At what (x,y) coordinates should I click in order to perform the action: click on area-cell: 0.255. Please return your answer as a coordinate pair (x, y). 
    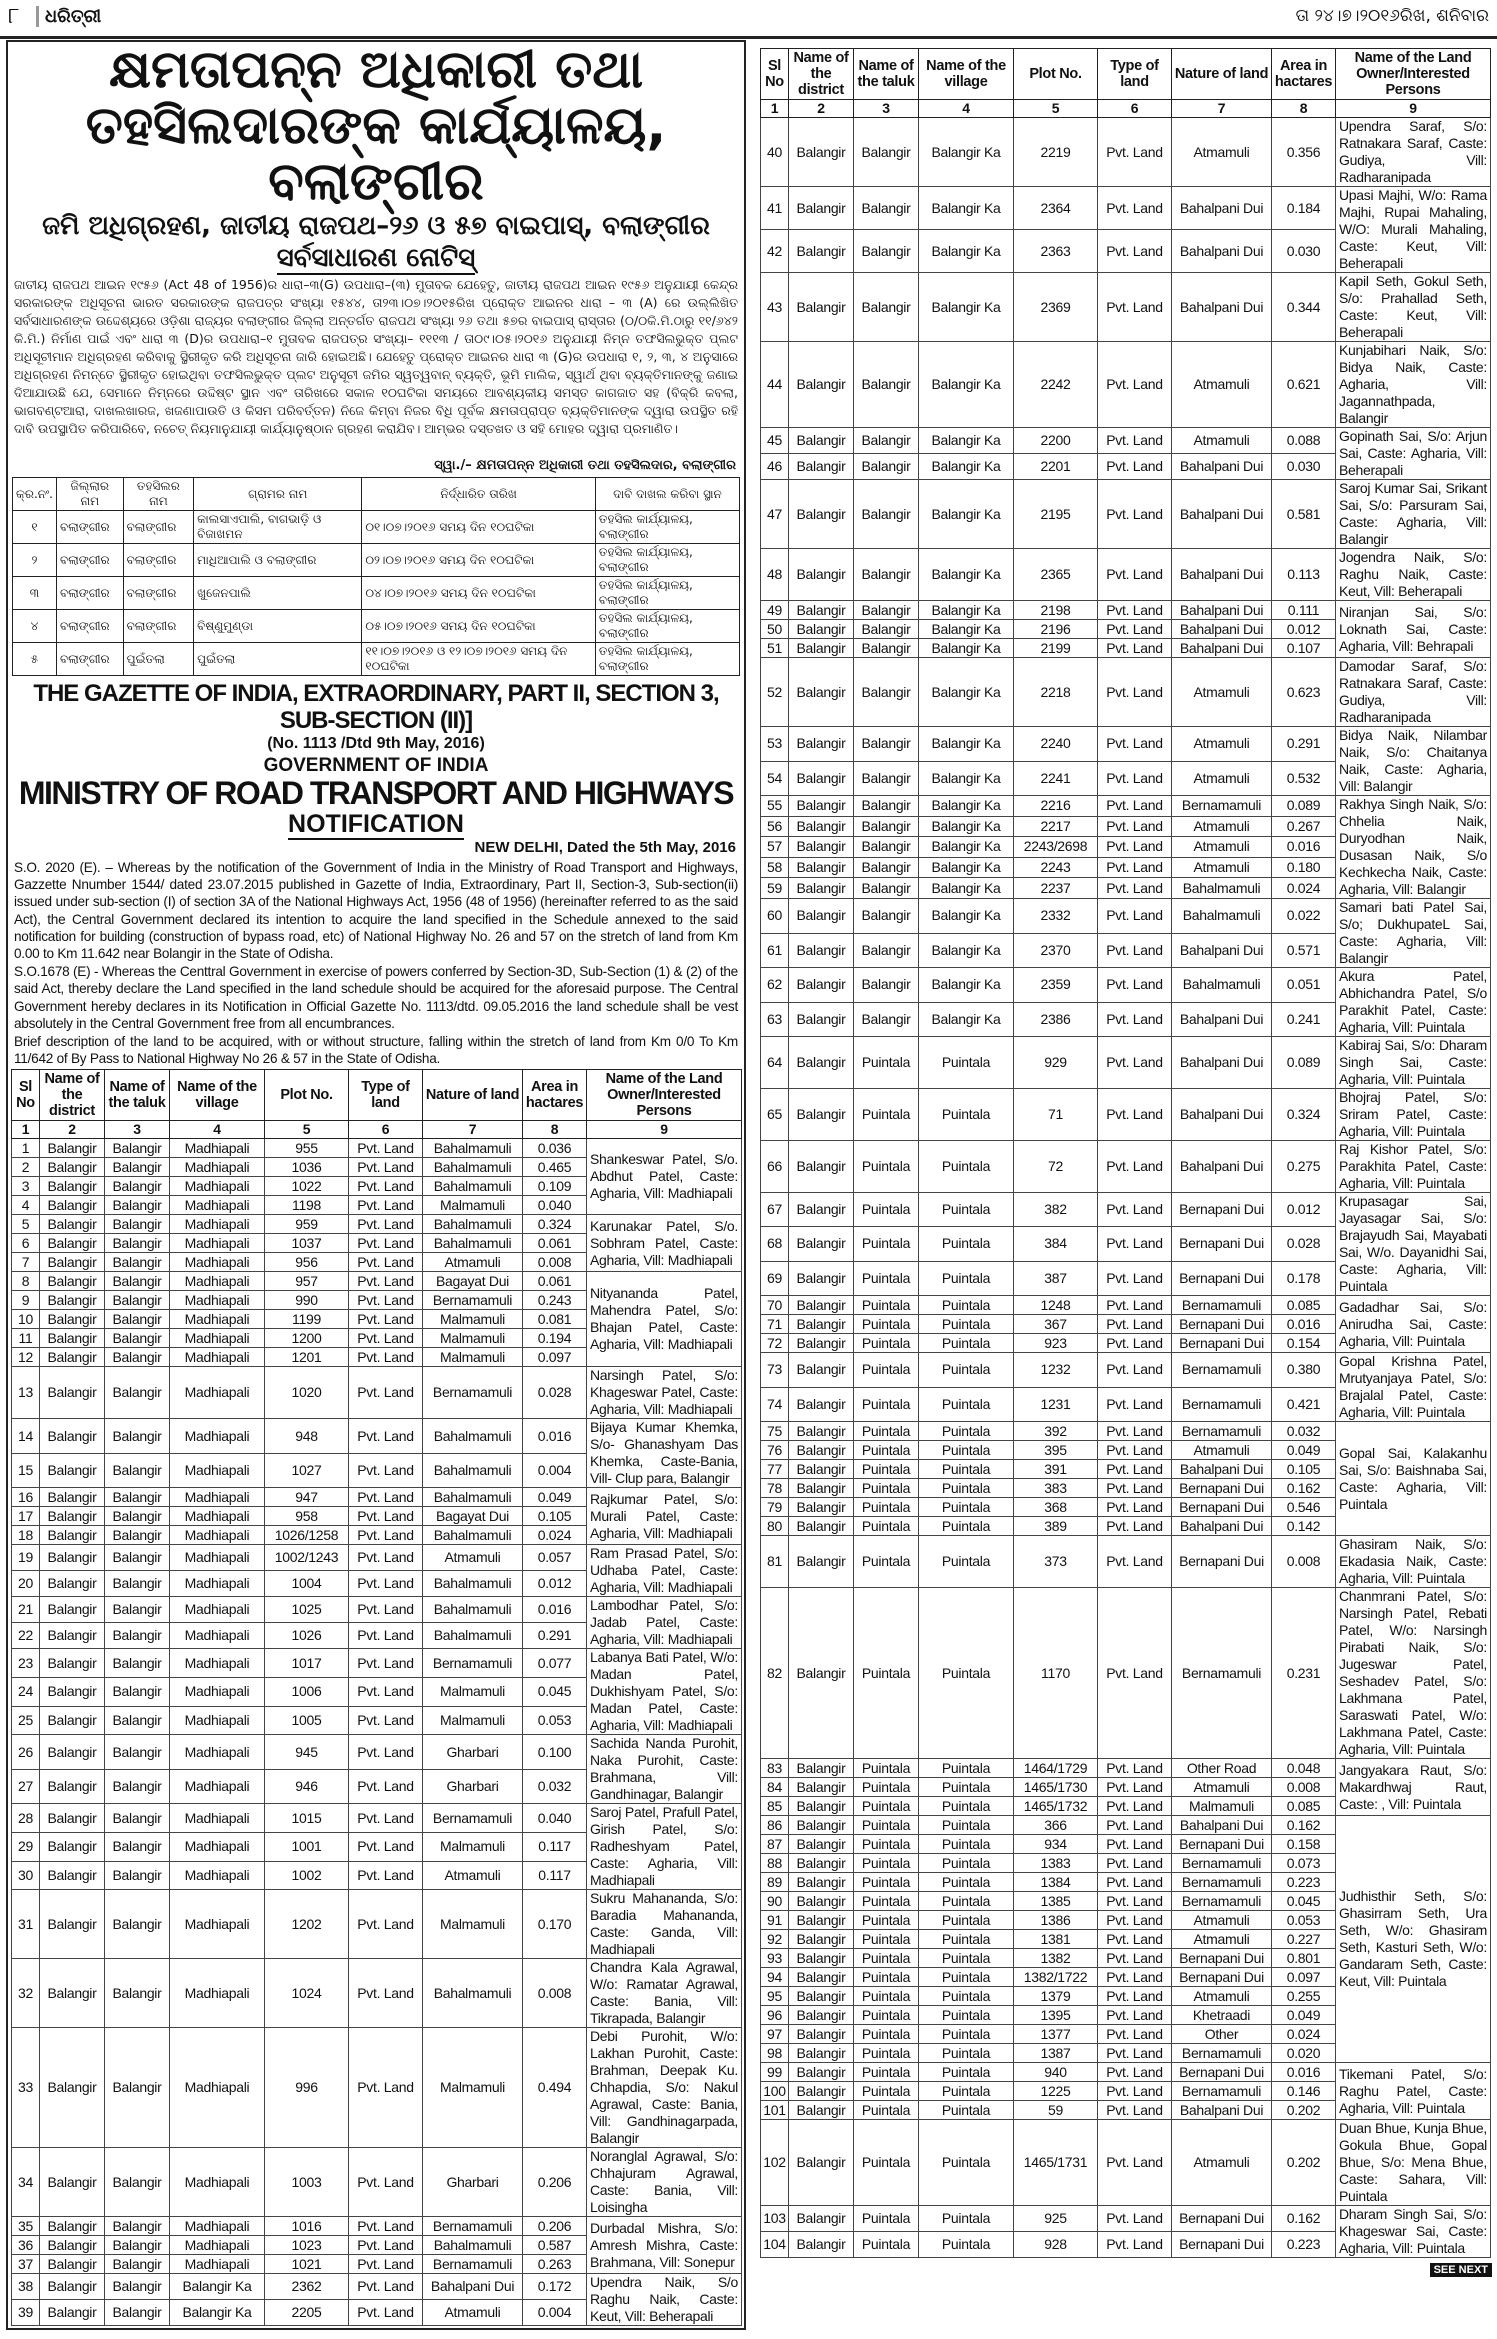
    Looking at the image, I should click on (1303, 1996).